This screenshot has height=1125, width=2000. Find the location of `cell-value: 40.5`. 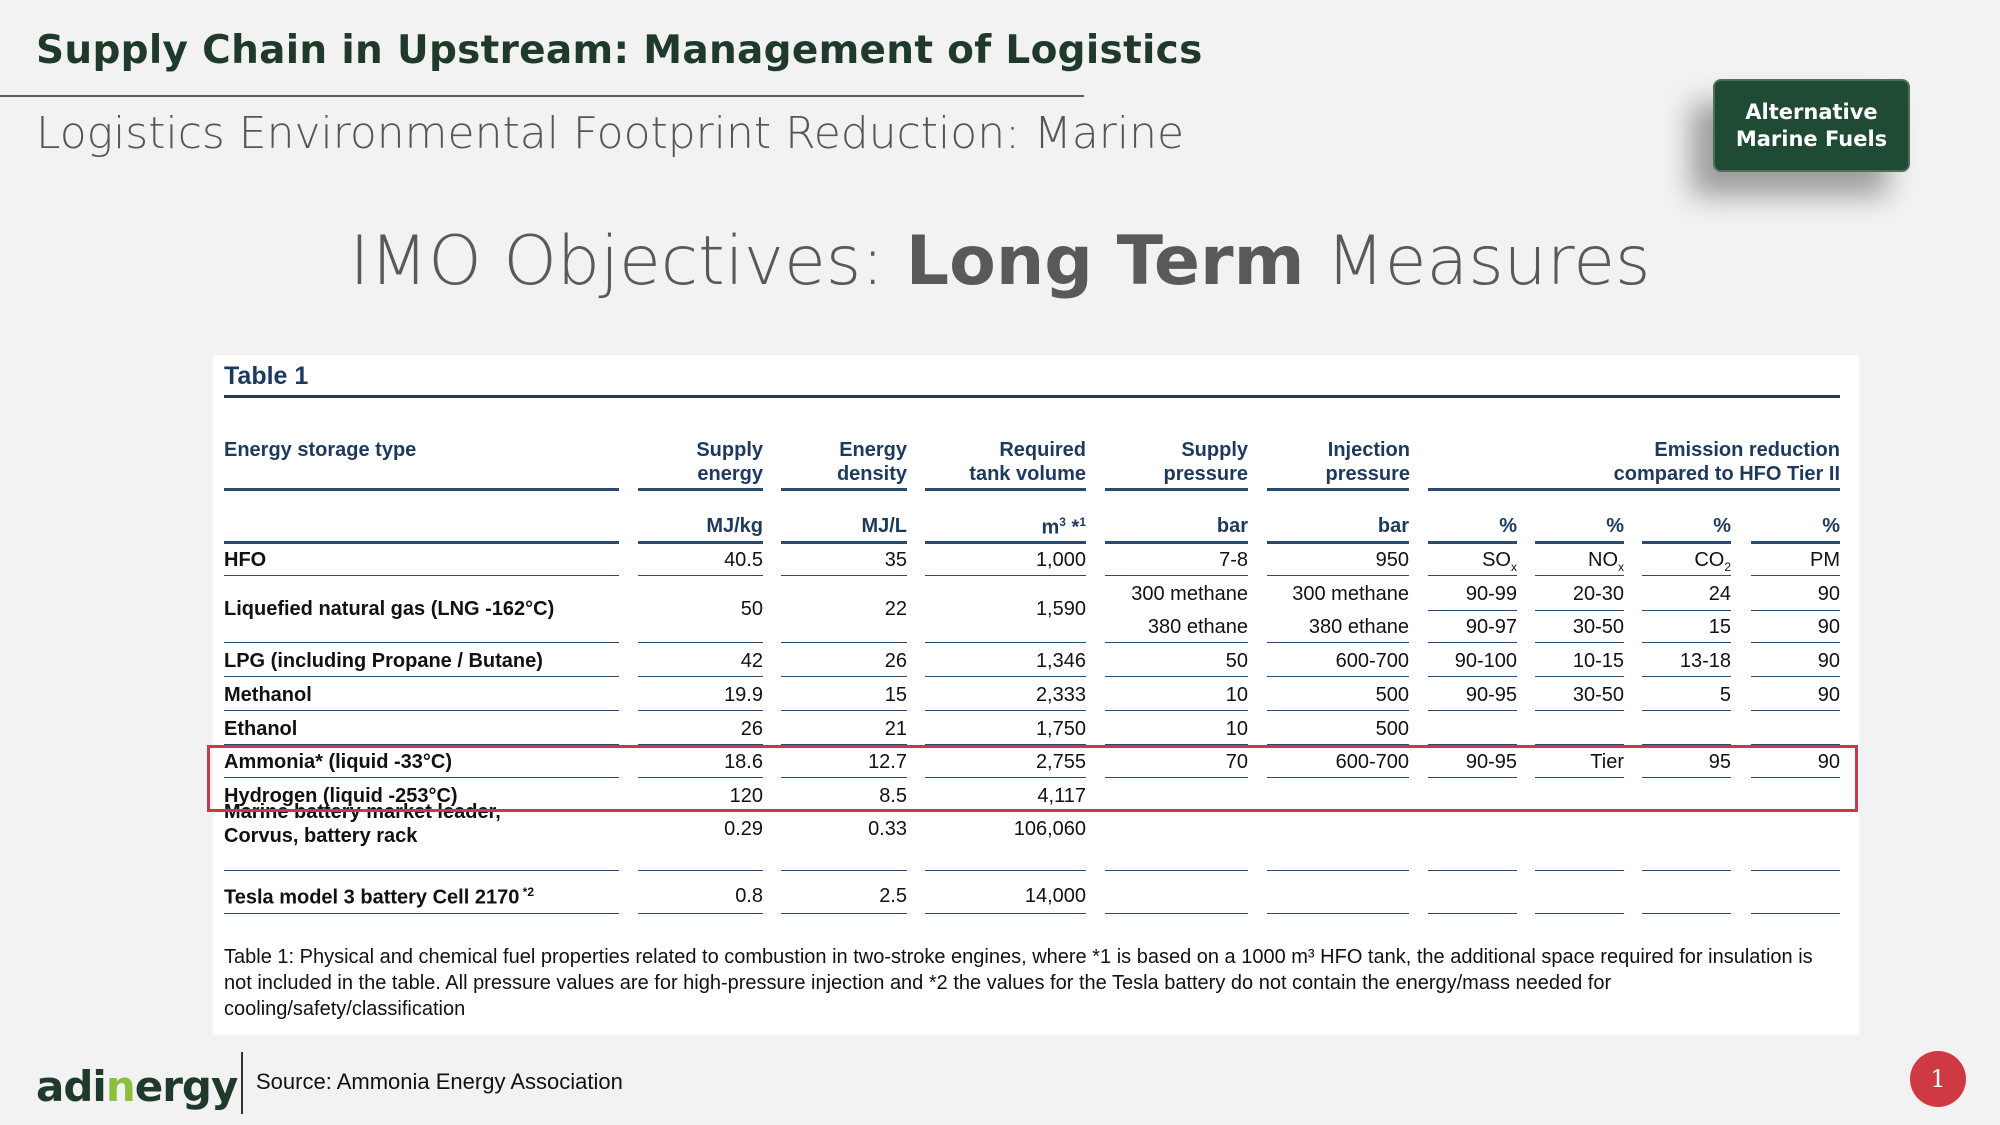

cell-value: 40.5 is located at coordinates (743, 560).